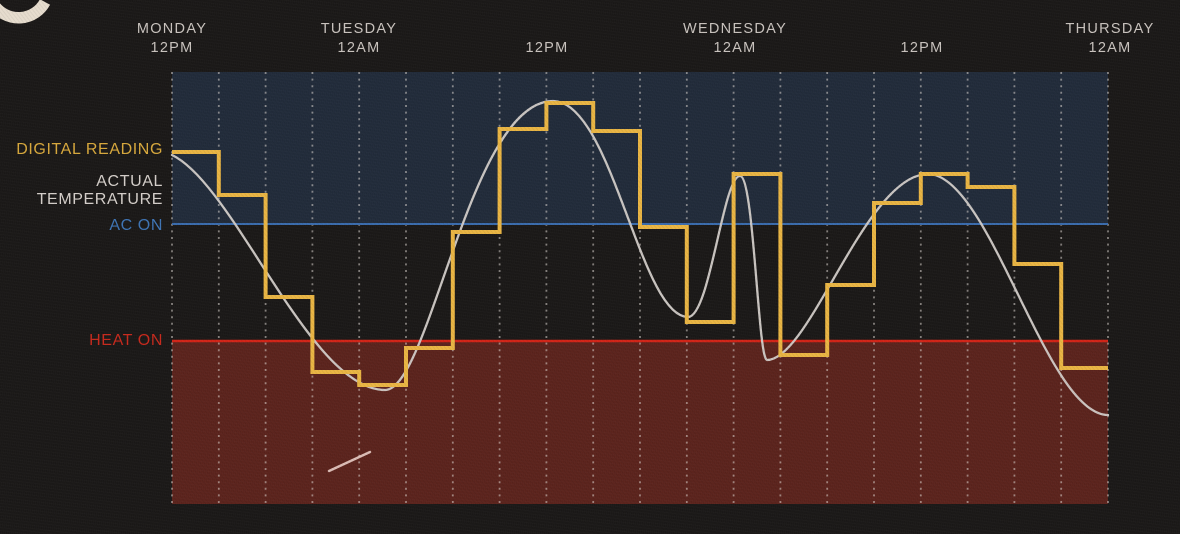  I want to click on logo-letter-c-icon, so click(25, 12).